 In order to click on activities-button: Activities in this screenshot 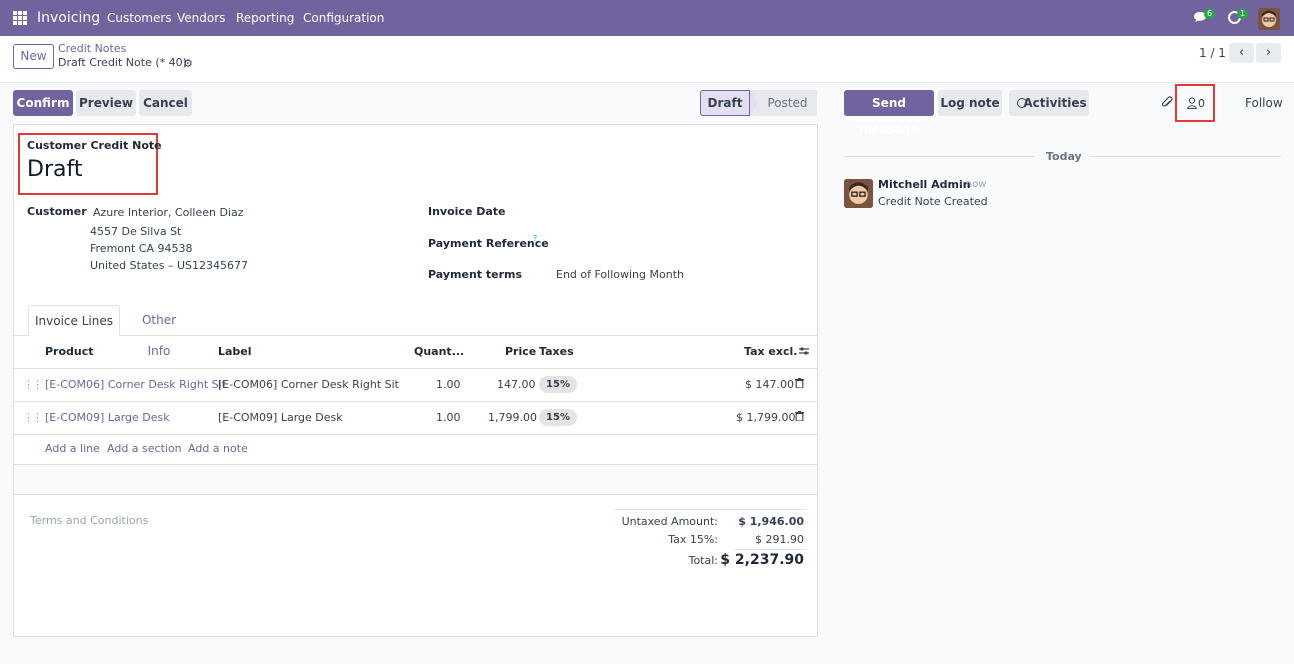, I will do `click(1049, 103)`.